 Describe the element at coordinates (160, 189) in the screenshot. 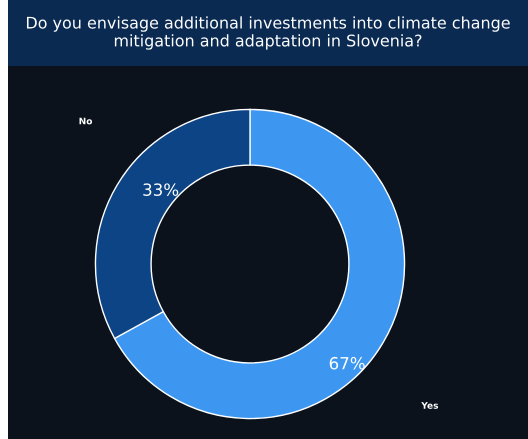

I see `data-label: 33%` at that location.